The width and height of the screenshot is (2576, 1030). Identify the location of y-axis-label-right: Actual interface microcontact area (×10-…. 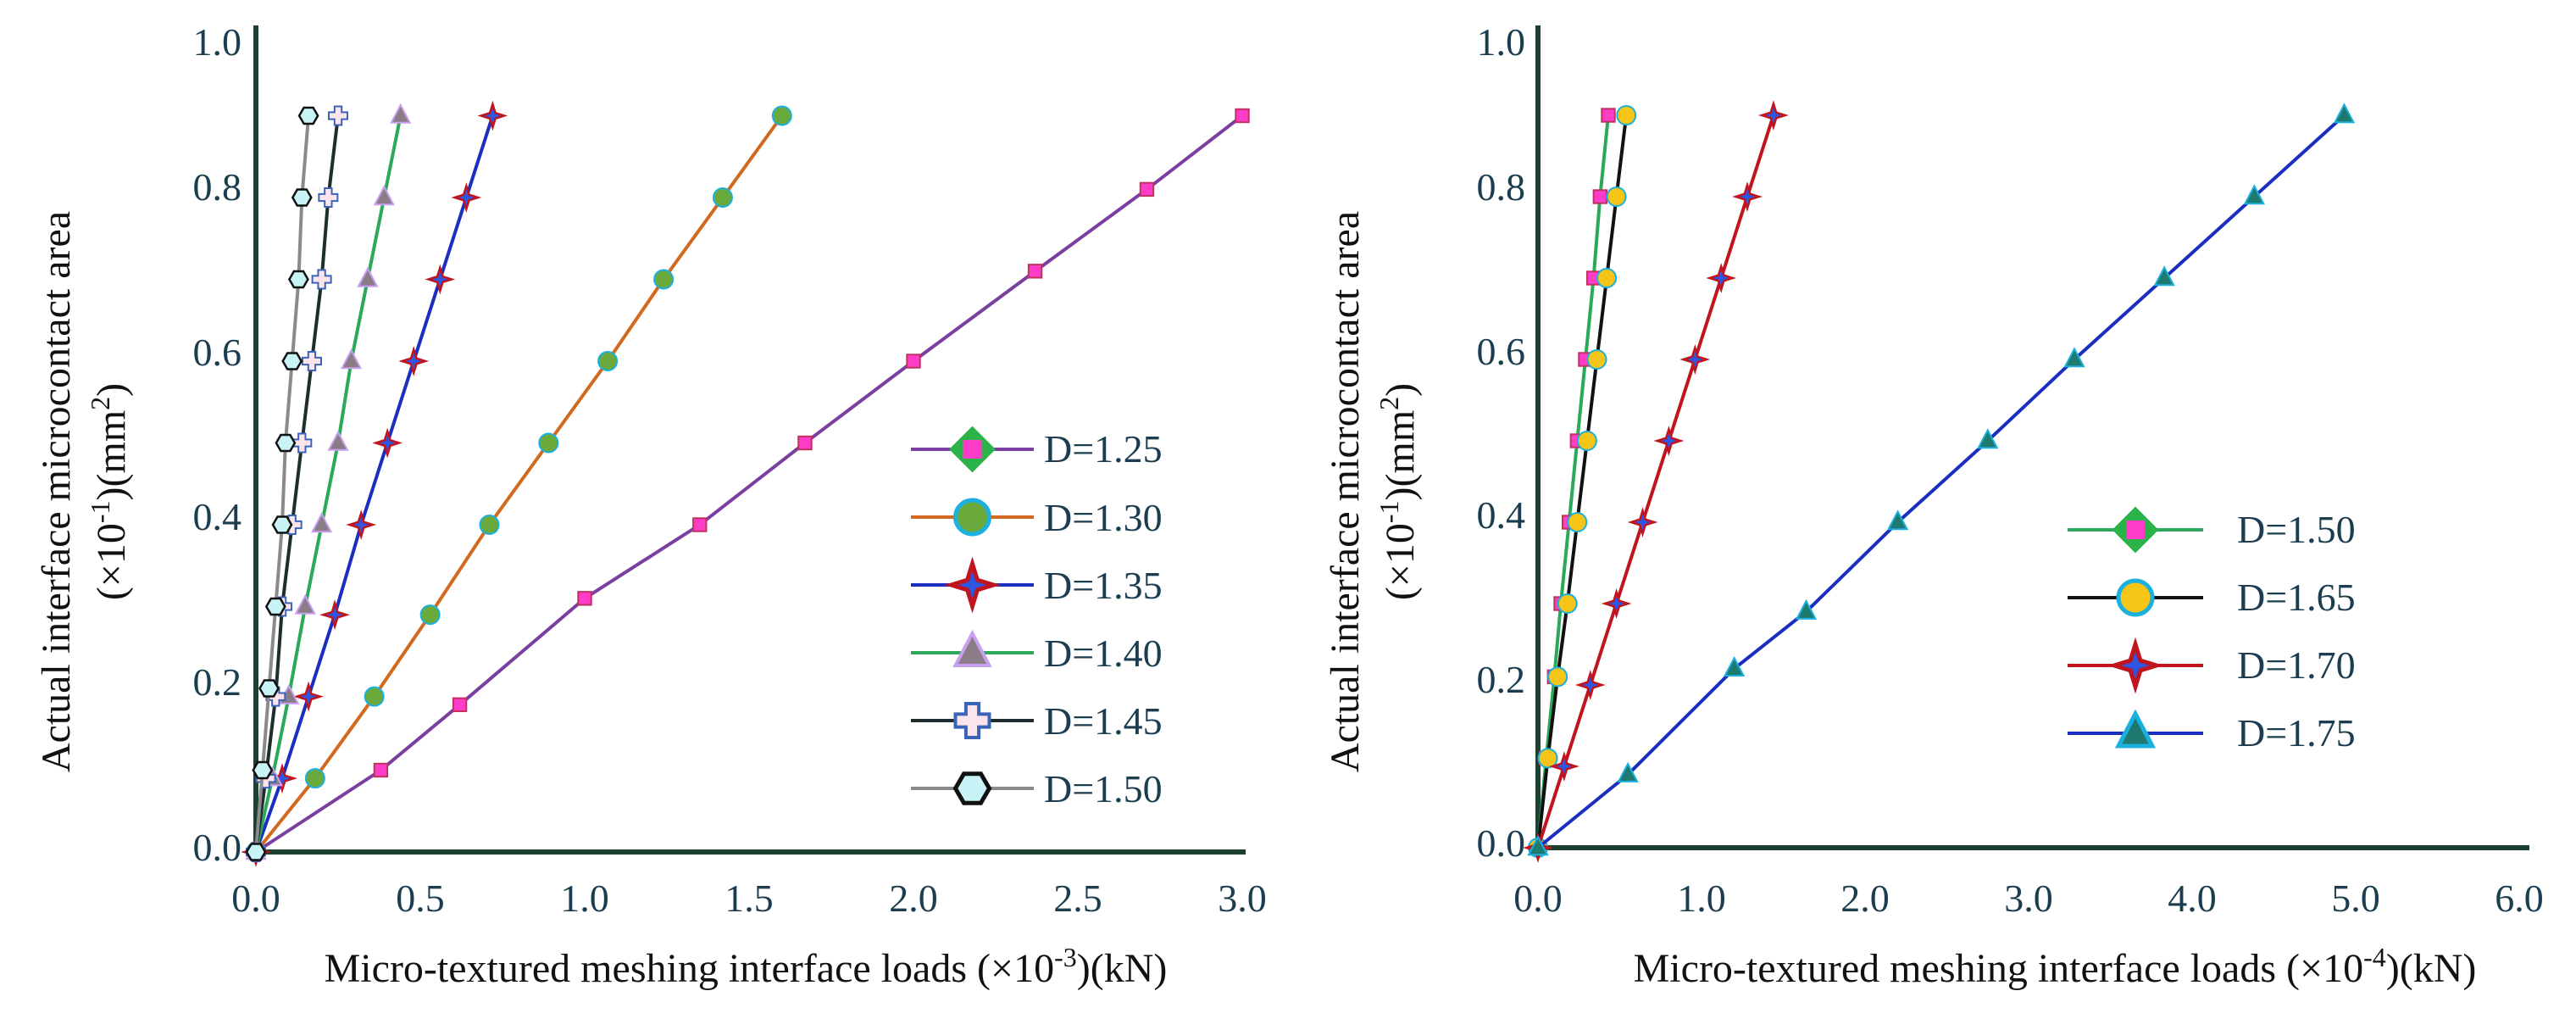
(1373, 491).